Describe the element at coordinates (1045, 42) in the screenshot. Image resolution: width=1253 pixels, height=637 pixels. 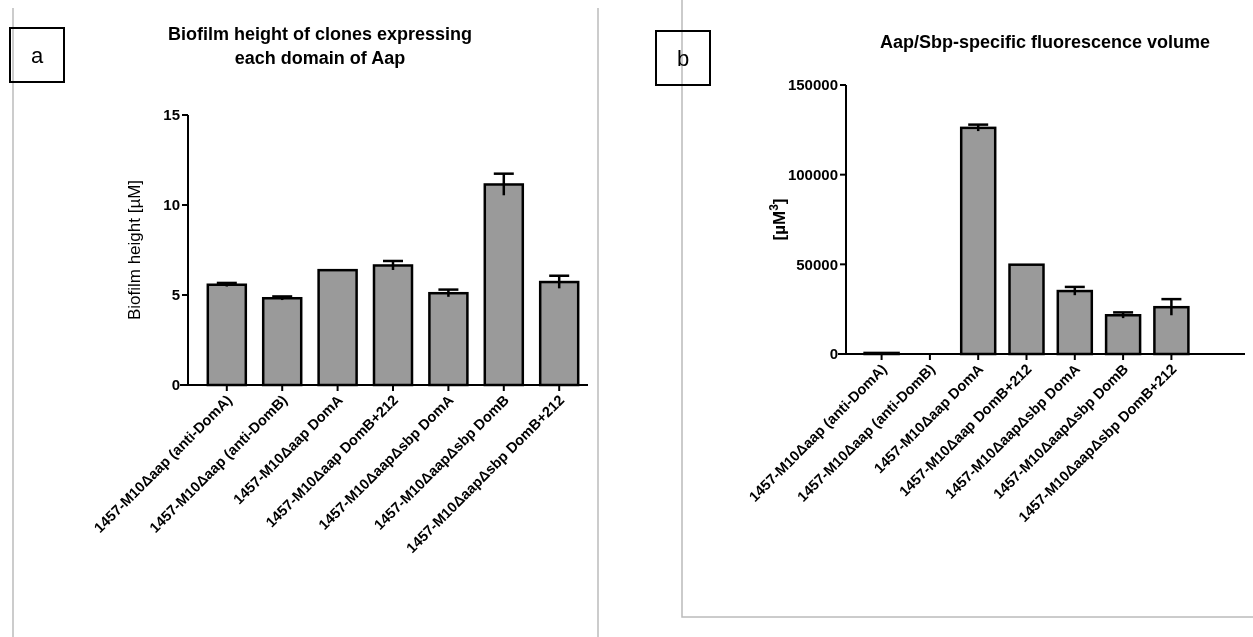
I see `chart-title: Aap/Sbp-specific fluorescence volume` at that location.